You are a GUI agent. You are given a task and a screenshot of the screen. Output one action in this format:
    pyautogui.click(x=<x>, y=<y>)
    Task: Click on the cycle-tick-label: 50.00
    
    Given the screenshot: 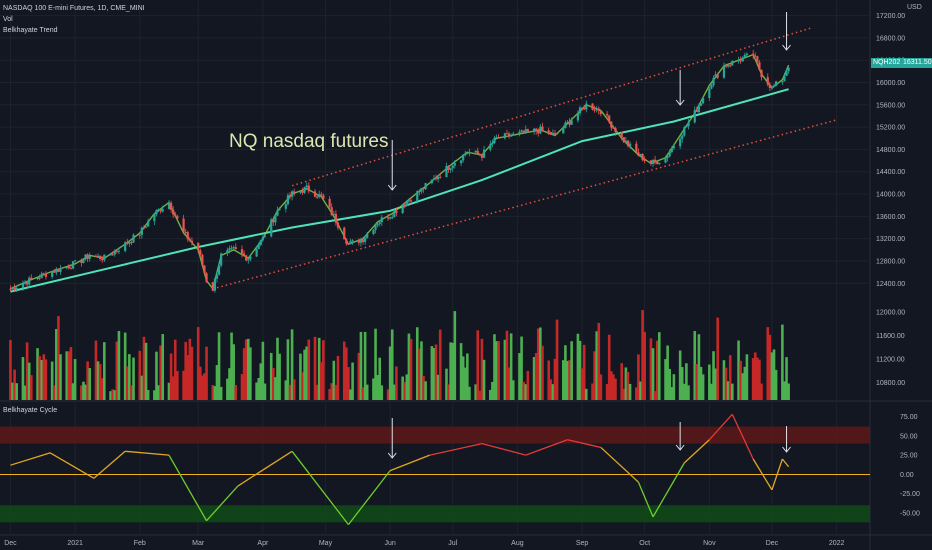 What is the action you would take?
    pyautogui.click(x=909, y=436)
    